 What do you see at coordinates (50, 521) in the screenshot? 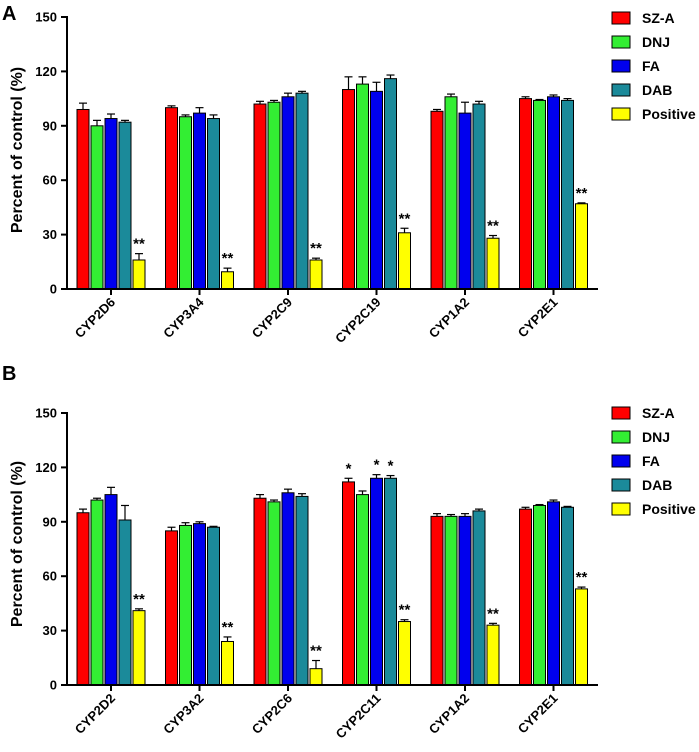
I see `y-tick-label: 90` at bounding box center [50, 521].